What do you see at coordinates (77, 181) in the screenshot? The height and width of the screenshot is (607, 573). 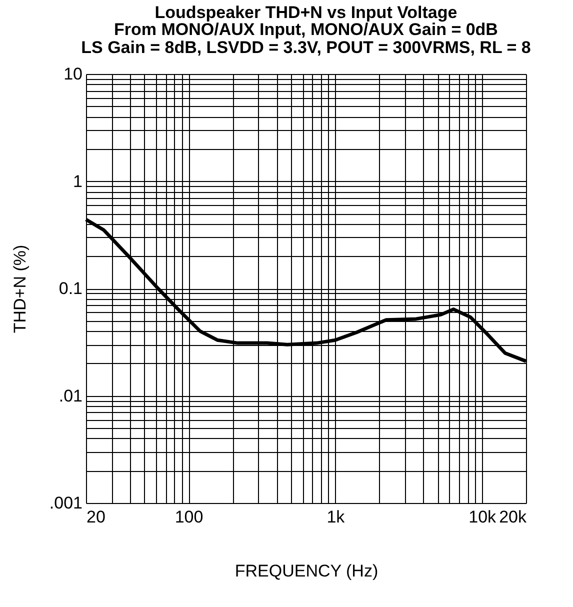 I see `y-tick-label: 1` at bounding box center [77, 181].